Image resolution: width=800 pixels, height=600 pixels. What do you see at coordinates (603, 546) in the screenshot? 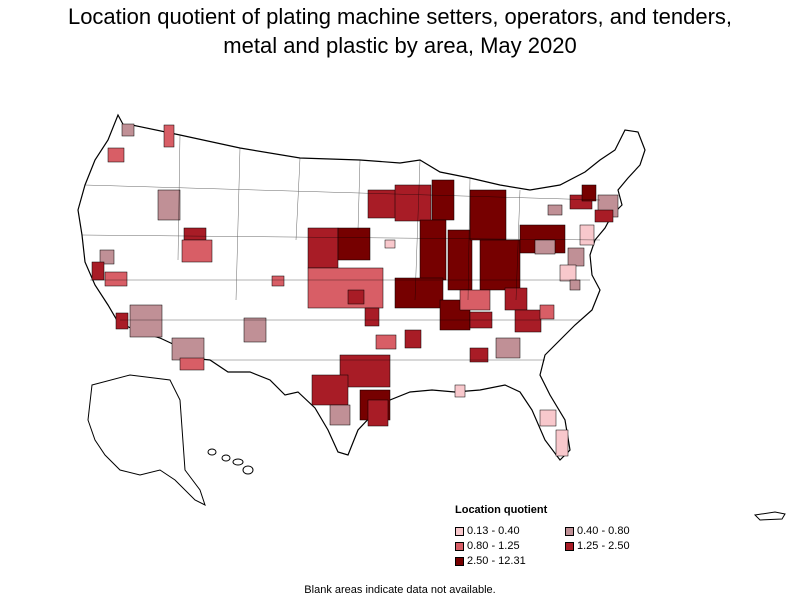
I see `legend-label-4: 1.25 - 2.50` at bounding box center [603, 546].